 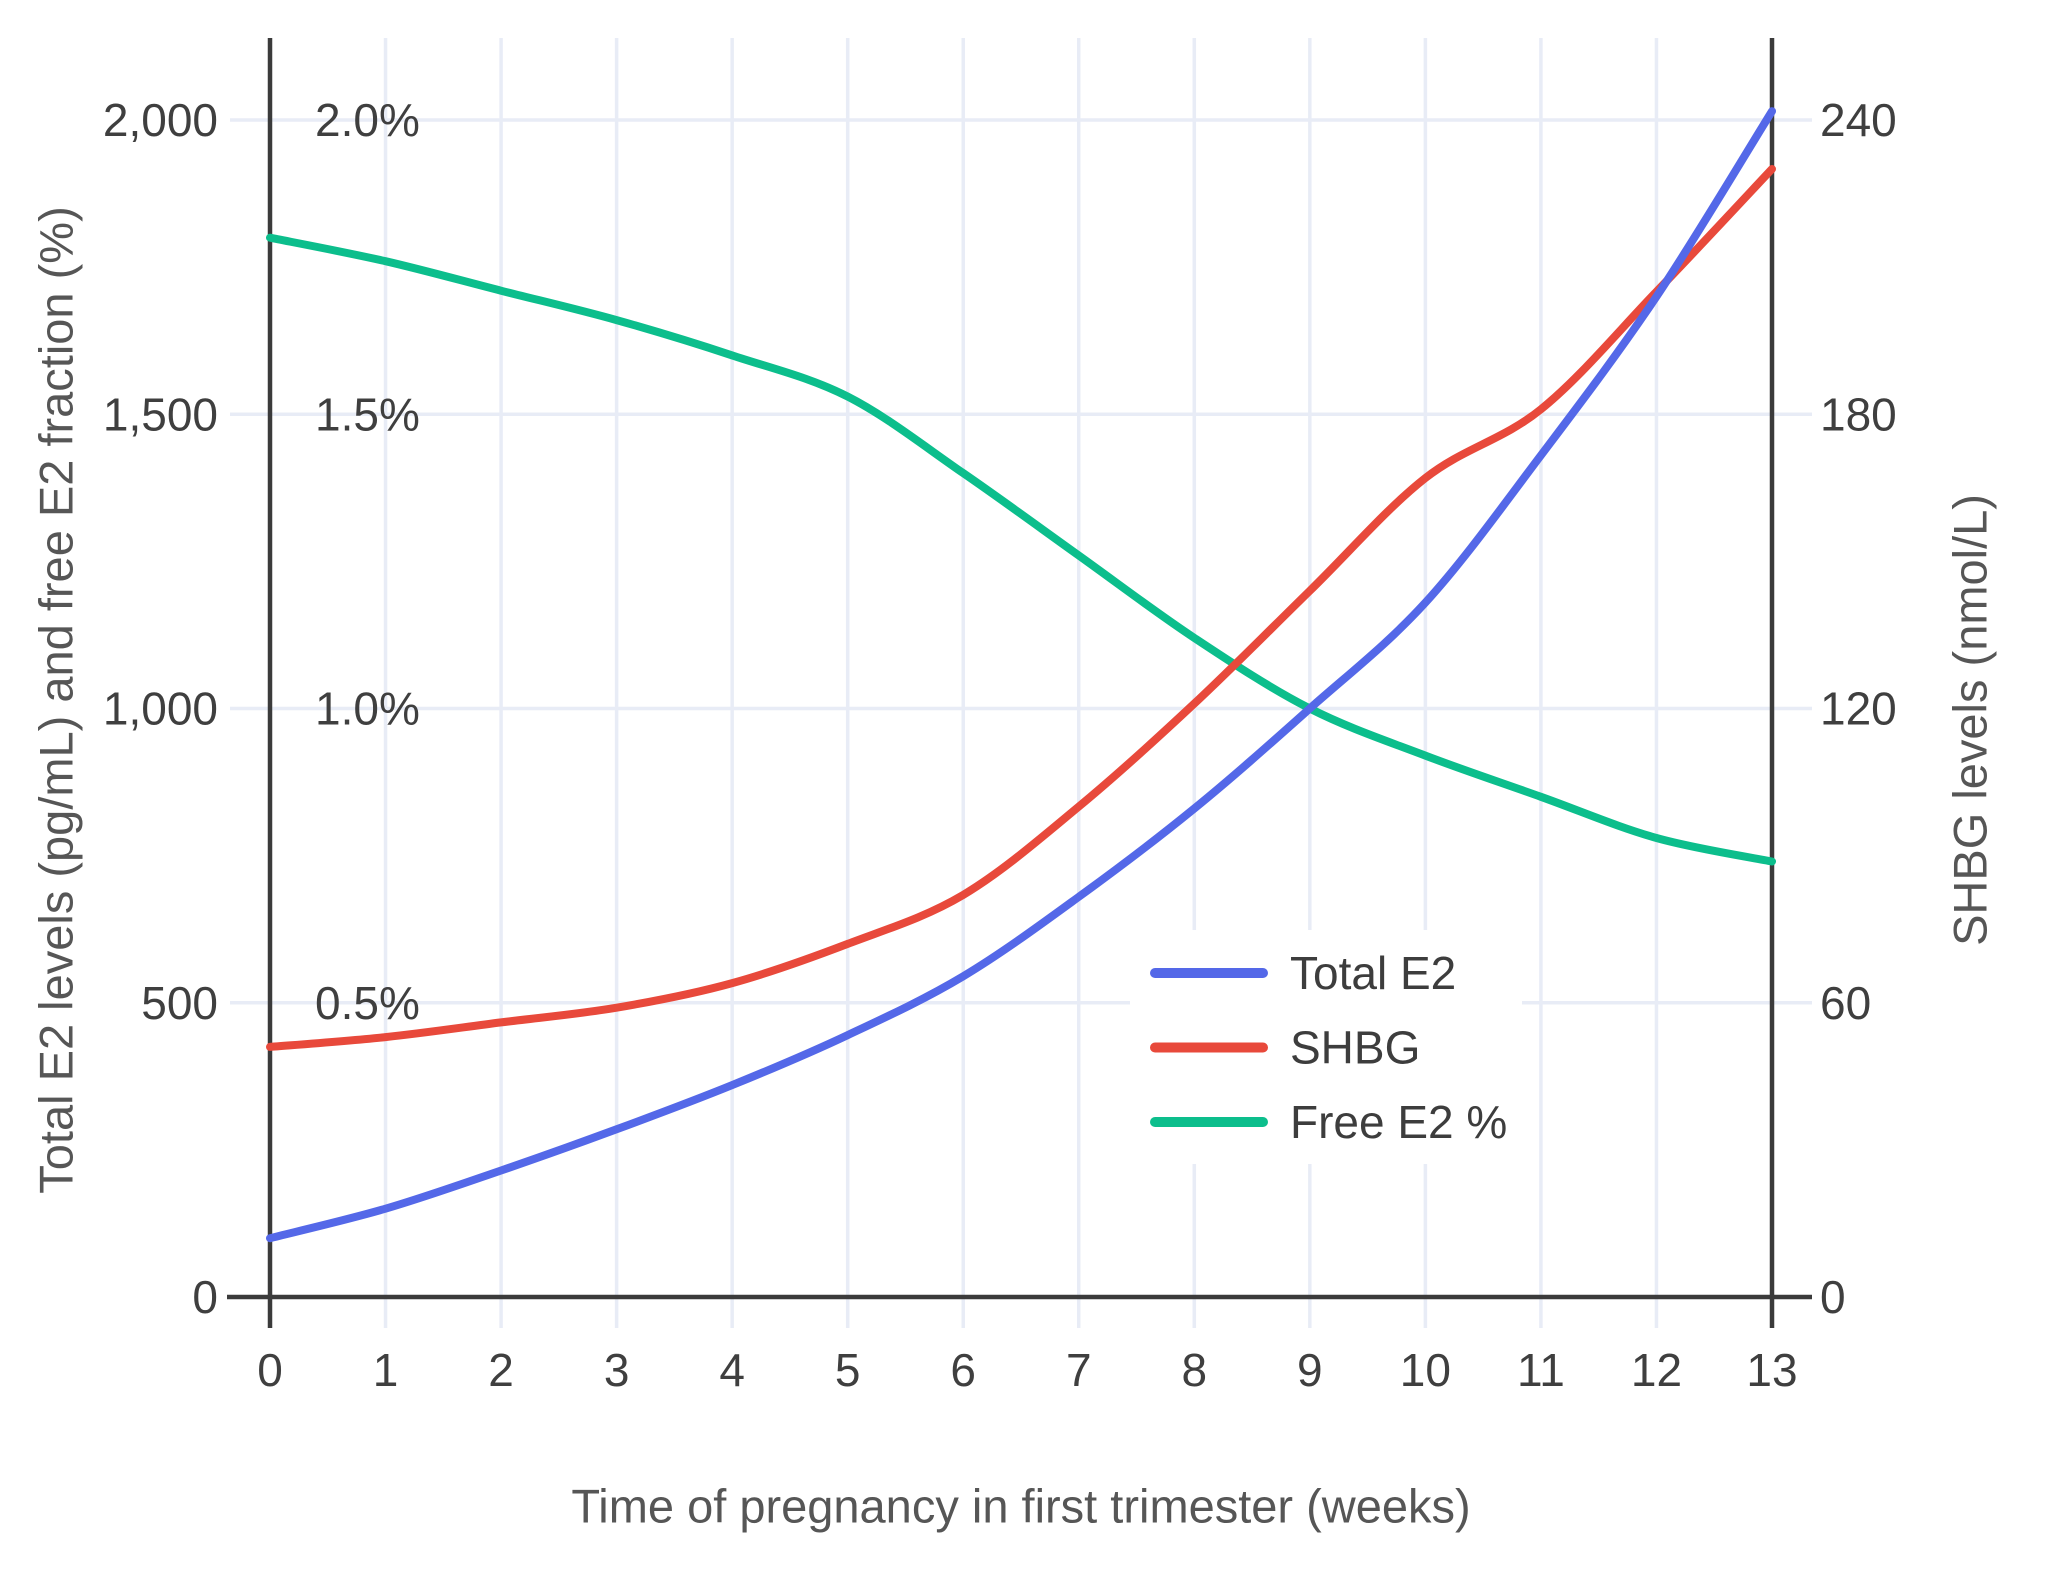 What do you see at coordinates (963, 1370) in the screenshot?
I see `x-axis-tick-6: 6` at bounding box center [963, 1370].